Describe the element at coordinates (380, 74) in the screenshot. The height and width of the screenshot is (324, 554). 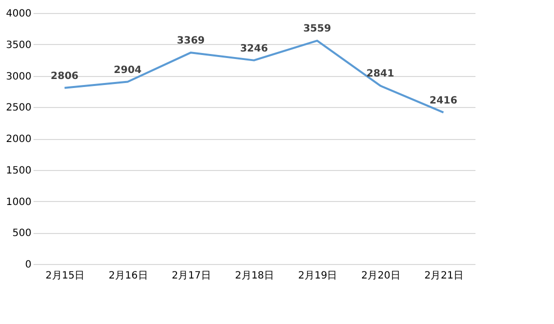
I see `data-label: 2841` at that location.